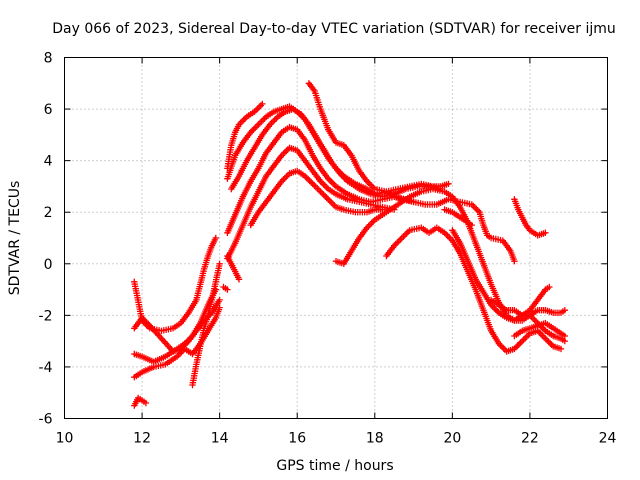 Image resolution: width=640 pixels, height=480 pixels. Describe the element at coordinates (46, 316) in the screenshot. I see `y-tick-label: -2` at that location.